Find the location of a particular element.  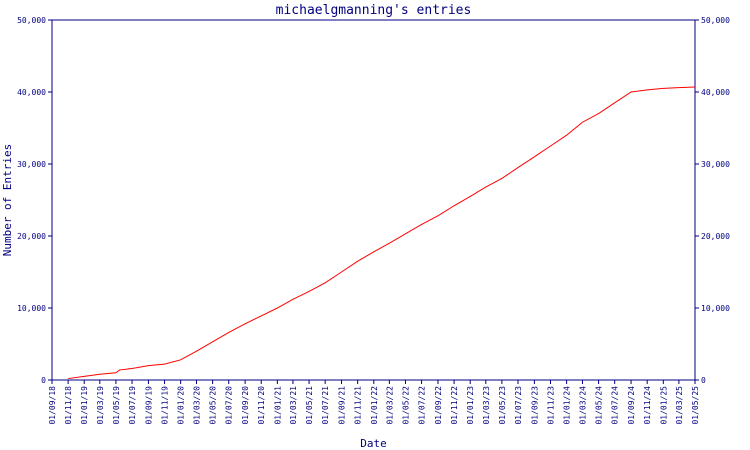

right-y-axis: 0 10,000 20,000 30,000 40,000 50,000 is located at coordinates (712, 200).